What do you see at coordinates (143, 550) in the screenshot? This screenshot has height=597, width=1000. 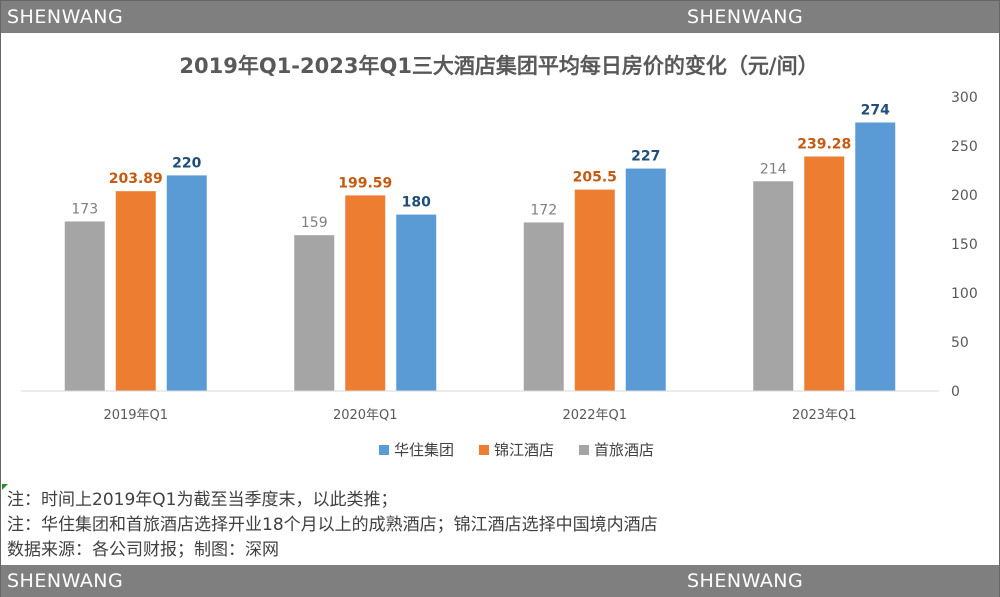 I see `footnote-line: 数据来源：各公司财报；制图：深网` at bounding box center [143, 550].